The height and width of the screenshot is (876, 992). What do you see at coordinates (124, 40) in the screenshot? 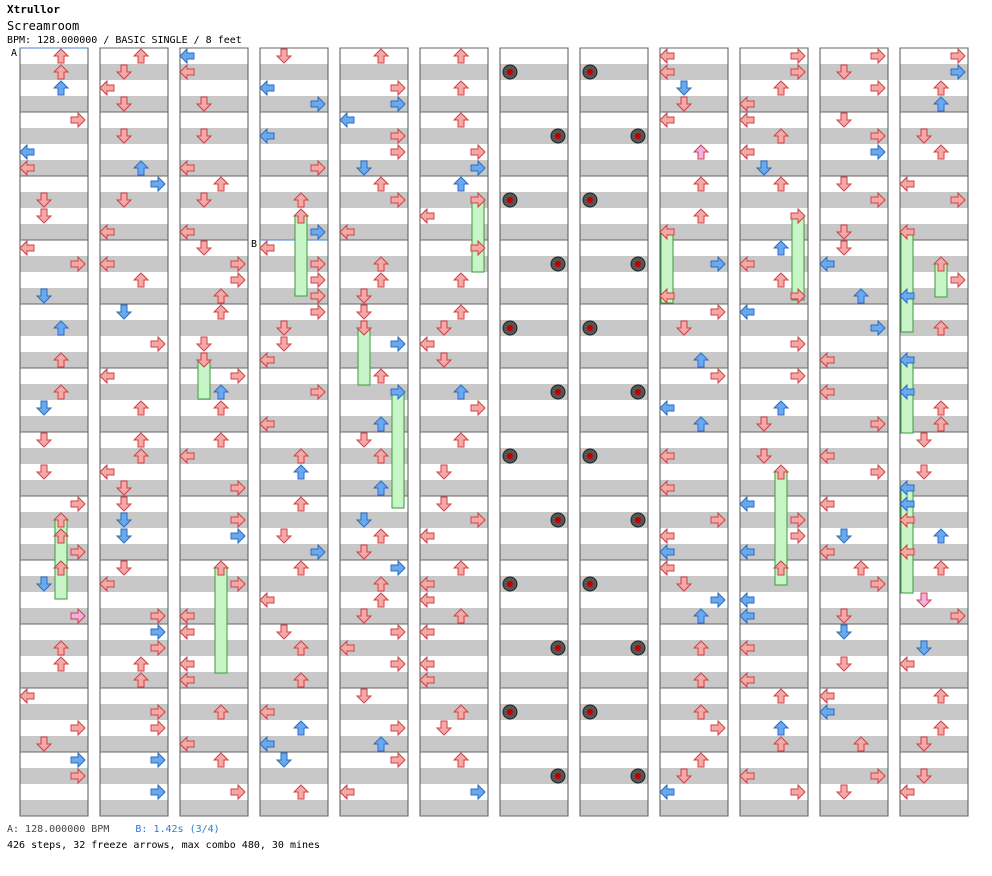
I see `chart-meta: BPM: 128.000000 / BASIC SINGLE / 8 feet` at bounding box center [124, 40].